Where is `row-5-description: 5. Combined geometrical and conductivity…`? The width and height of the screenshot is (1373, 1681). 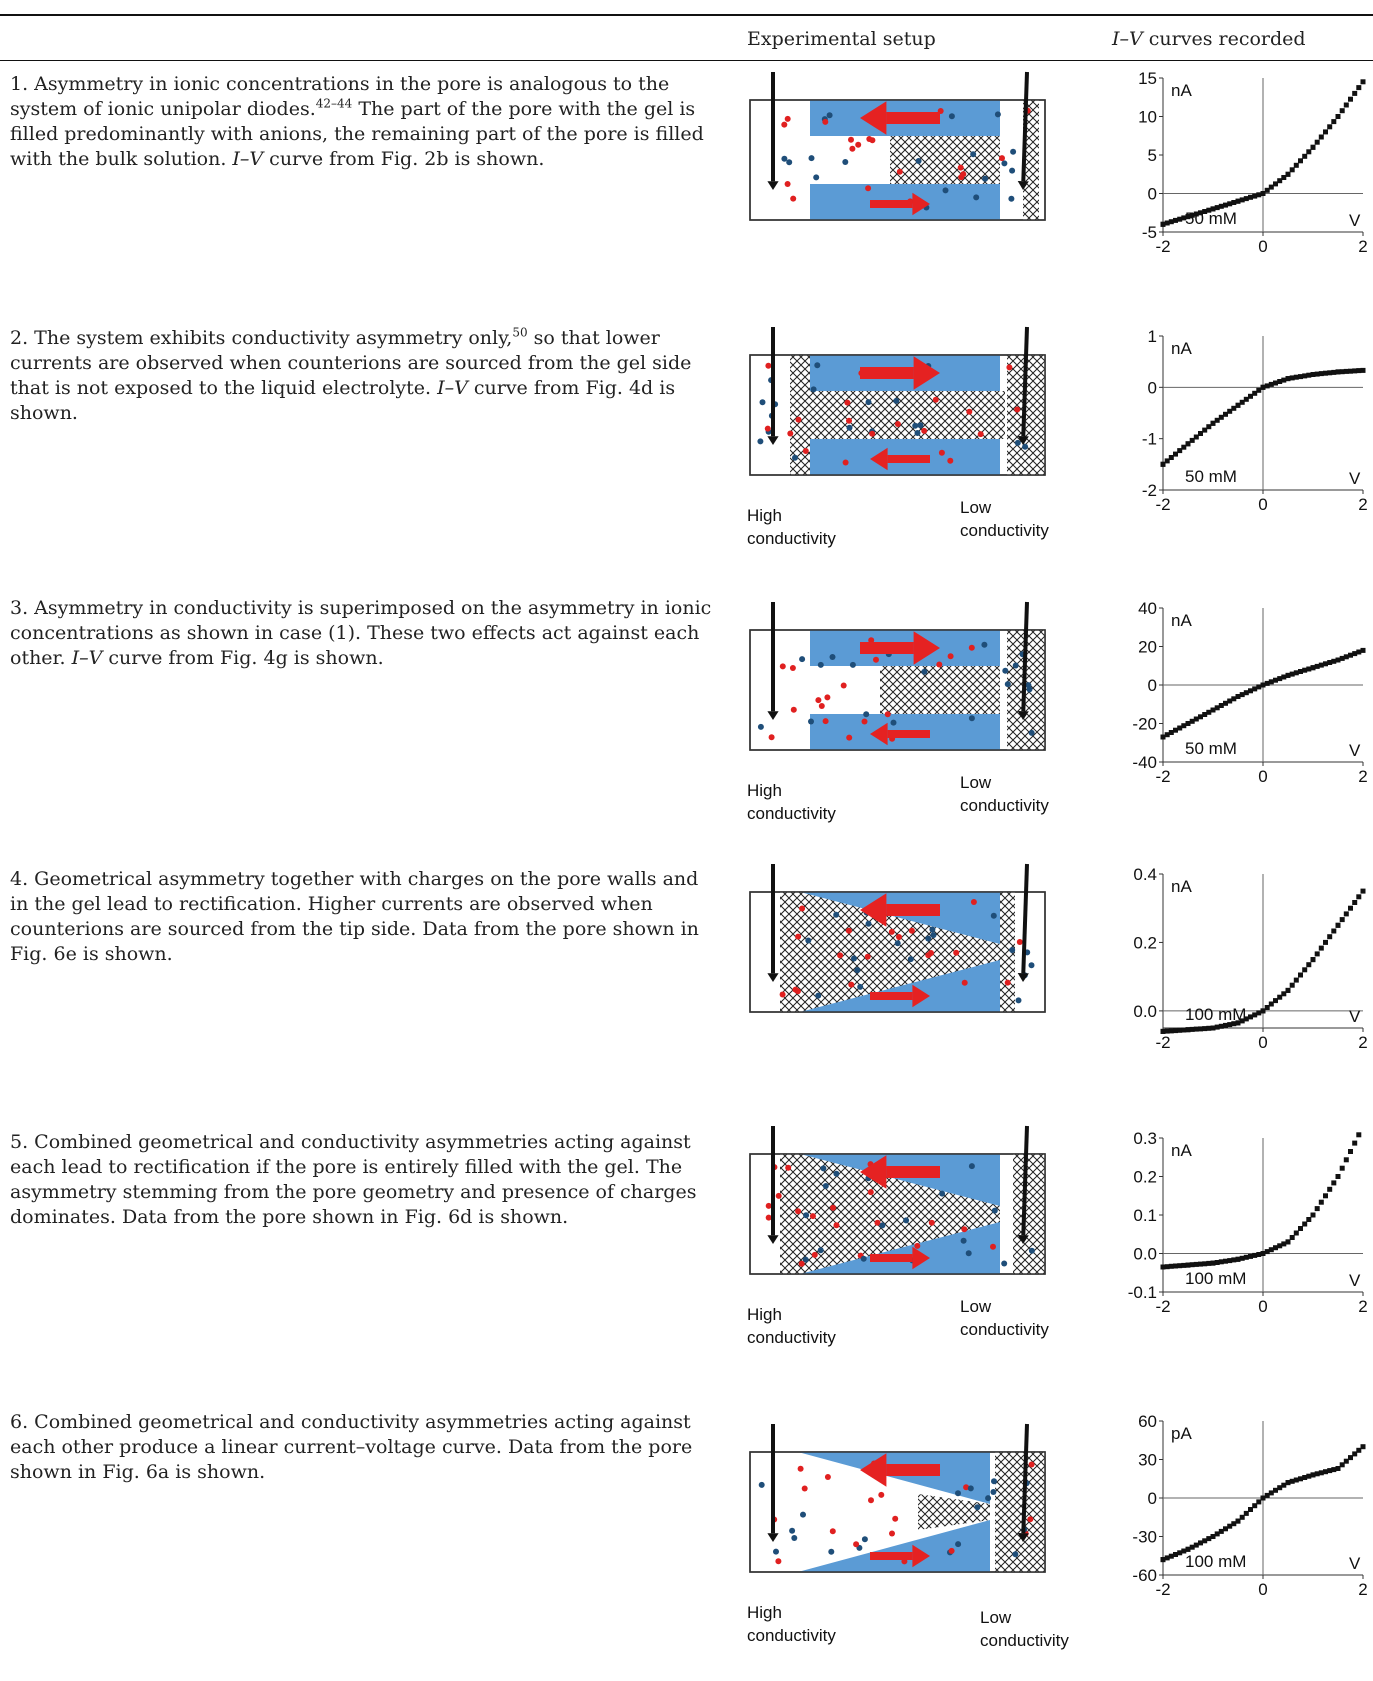 row-5-description: 5. Combined geometrical and conductivity… is located at coordinates (366, 1180).